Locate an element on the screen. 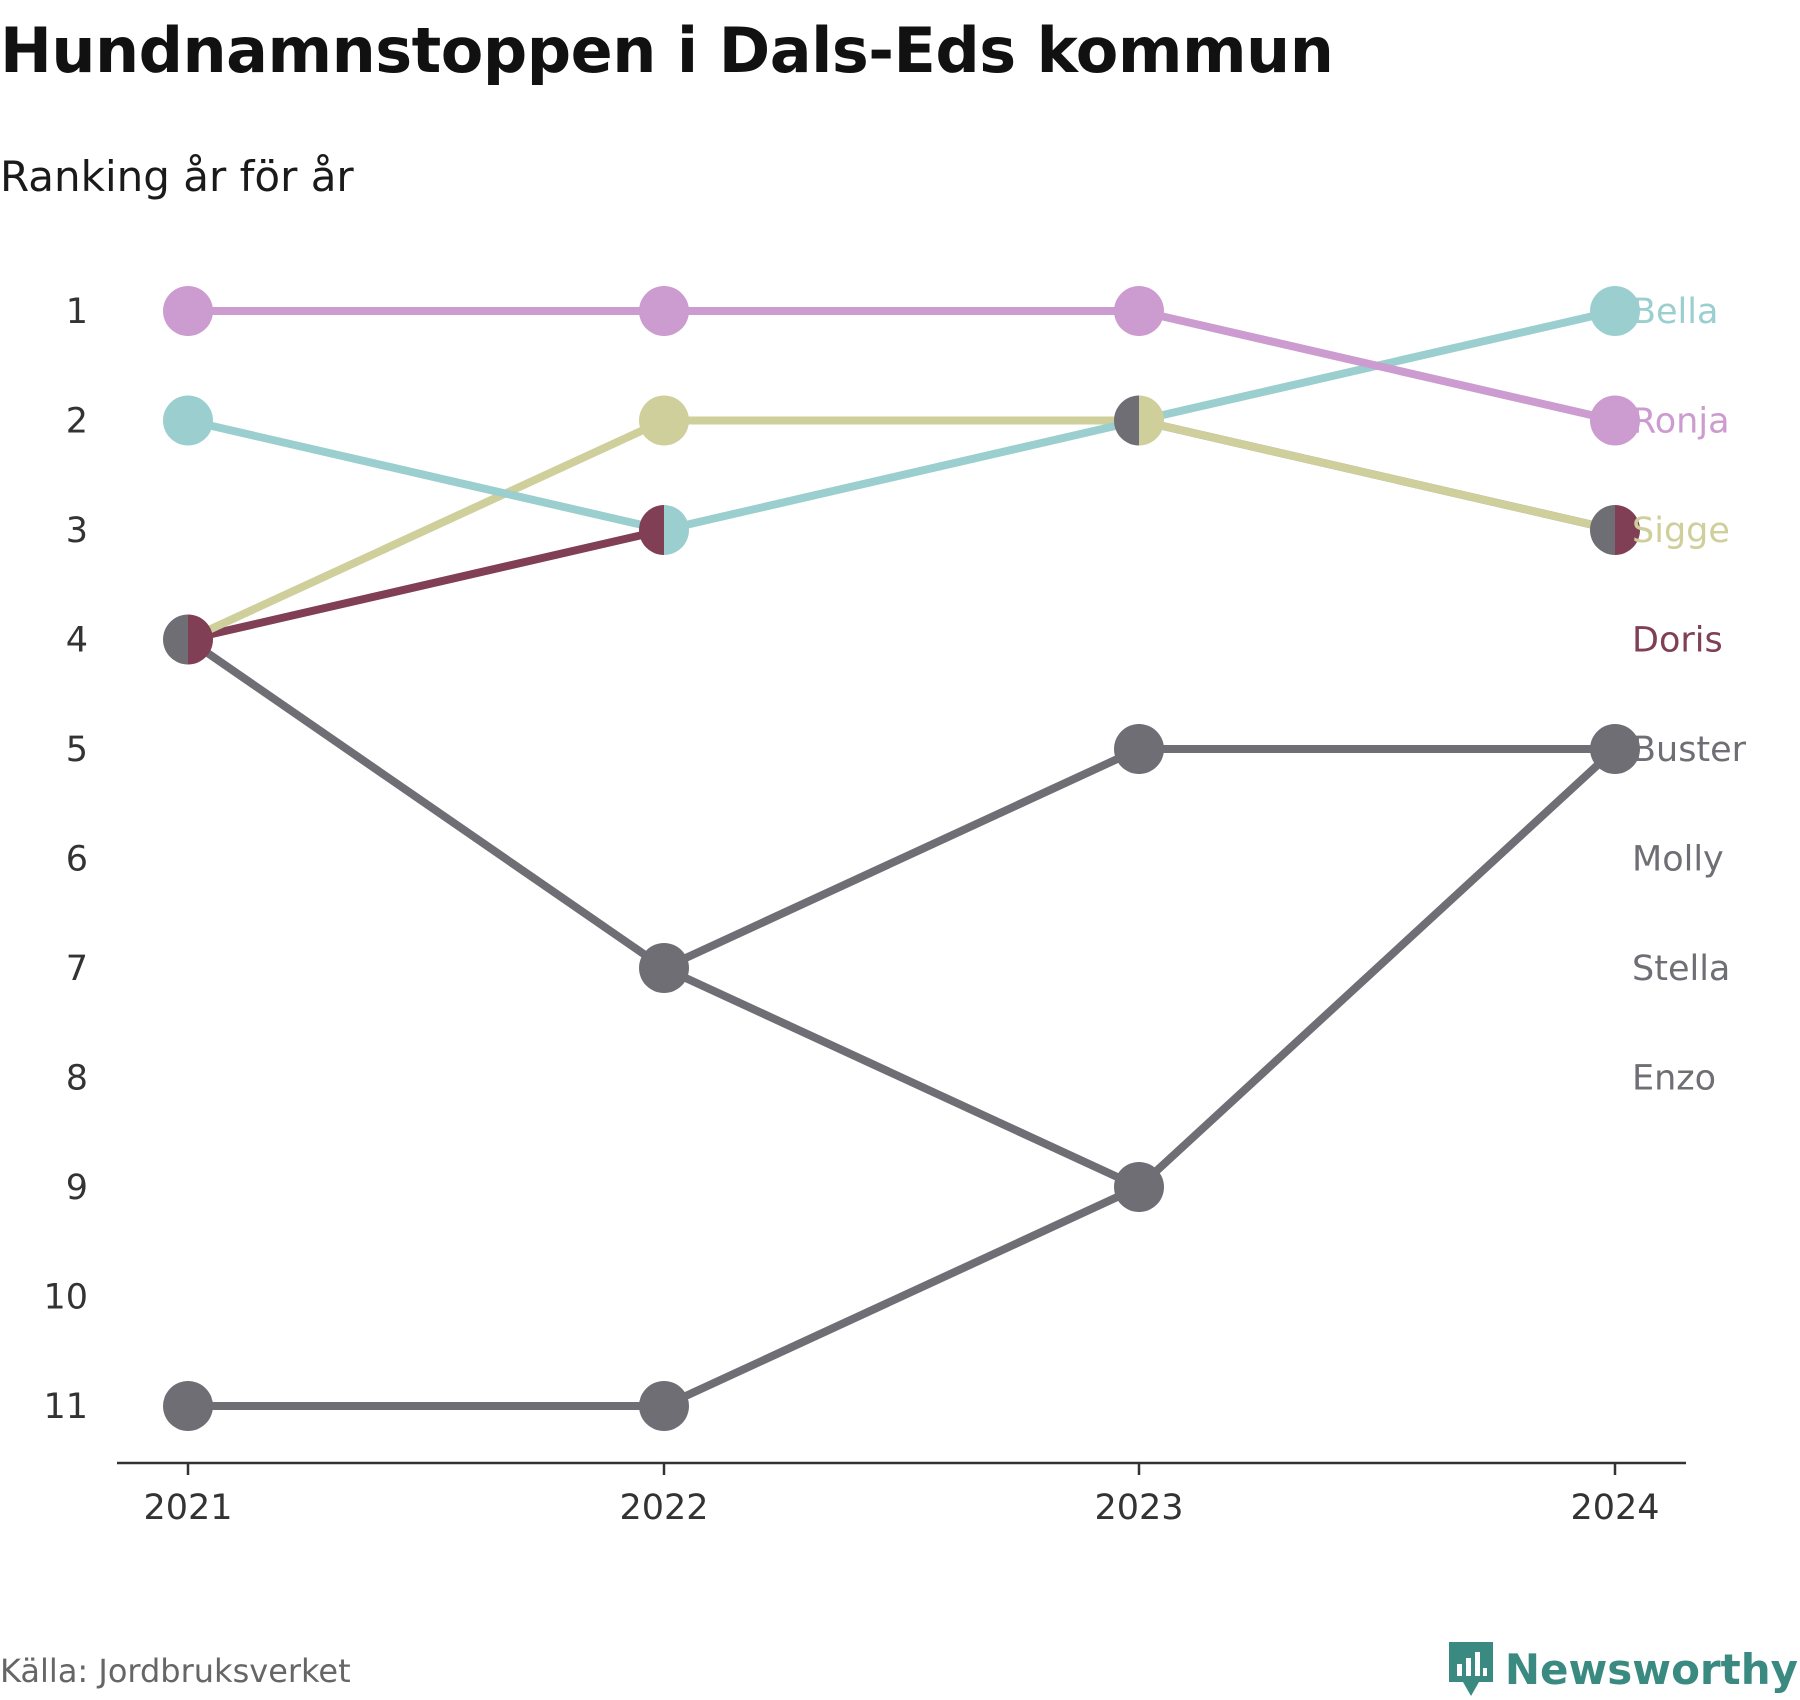  y-tick-label: 6 is located at coordinates (77, 860).